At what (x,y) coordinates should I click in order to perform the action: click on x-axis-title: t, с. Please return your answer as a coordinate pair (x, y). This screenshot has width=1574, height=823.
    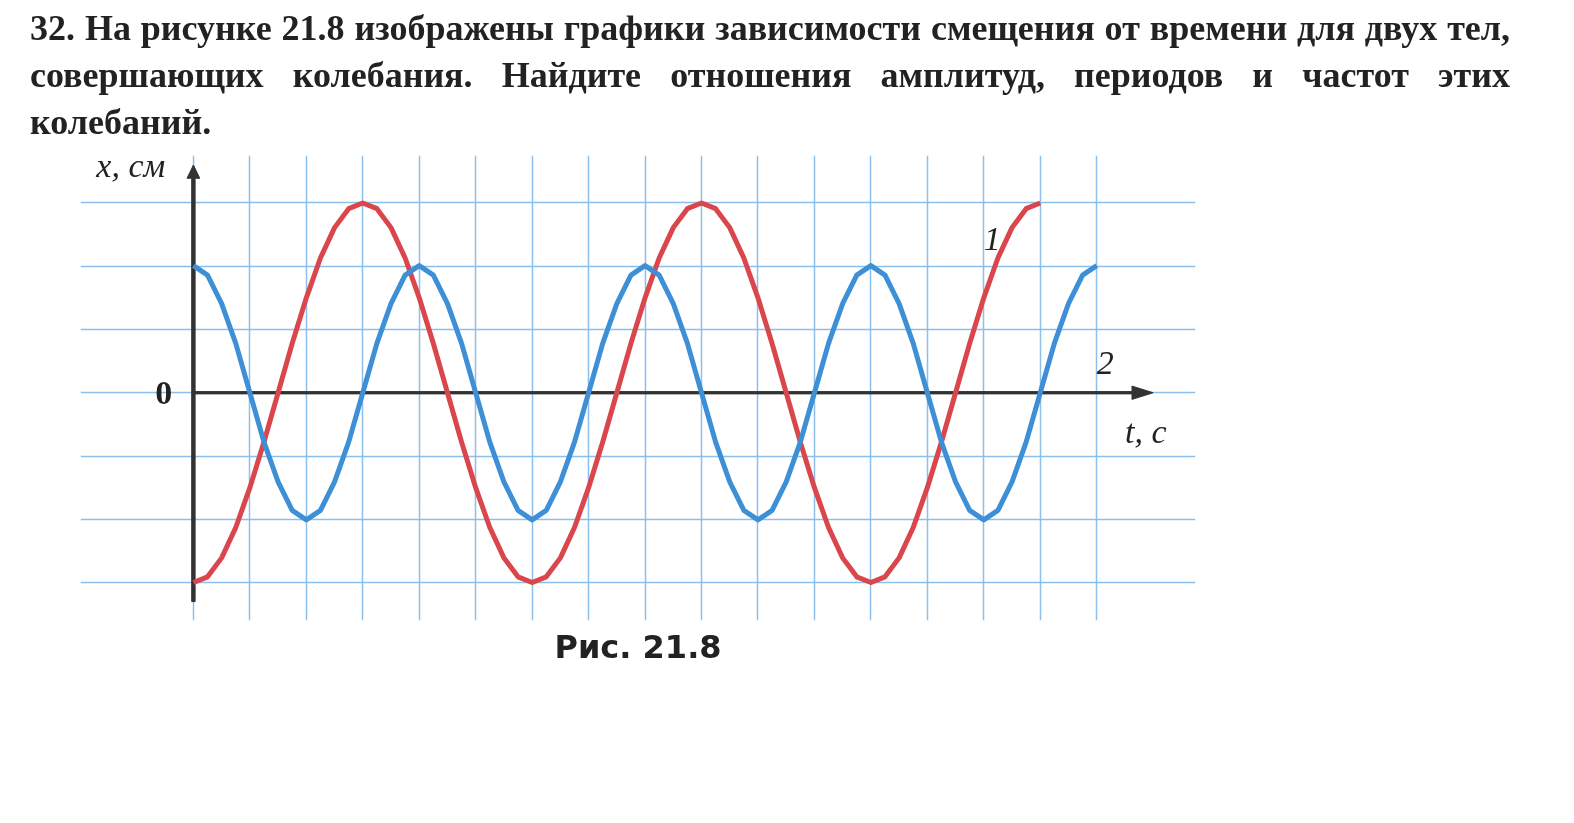
    Looking at the image, I should click on (1145, 432).